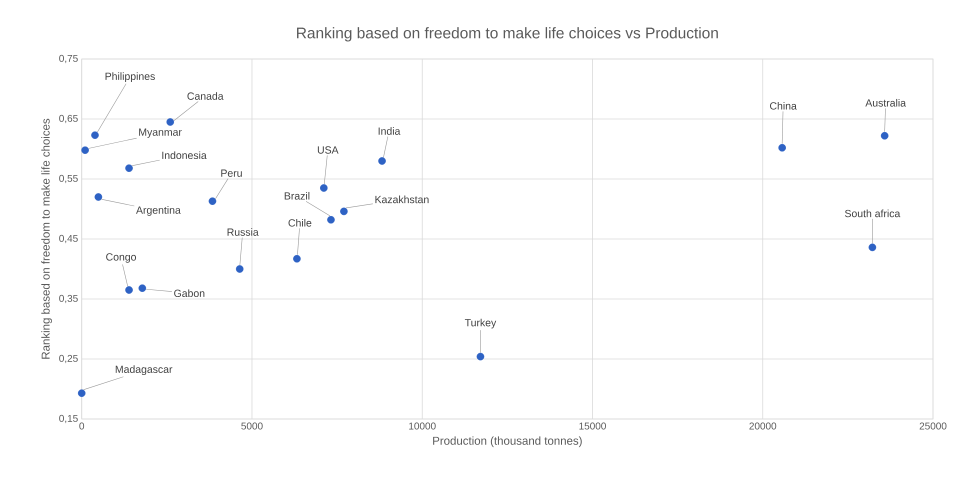  I want to click on x-tick-label: 5000, so click(252, 426).